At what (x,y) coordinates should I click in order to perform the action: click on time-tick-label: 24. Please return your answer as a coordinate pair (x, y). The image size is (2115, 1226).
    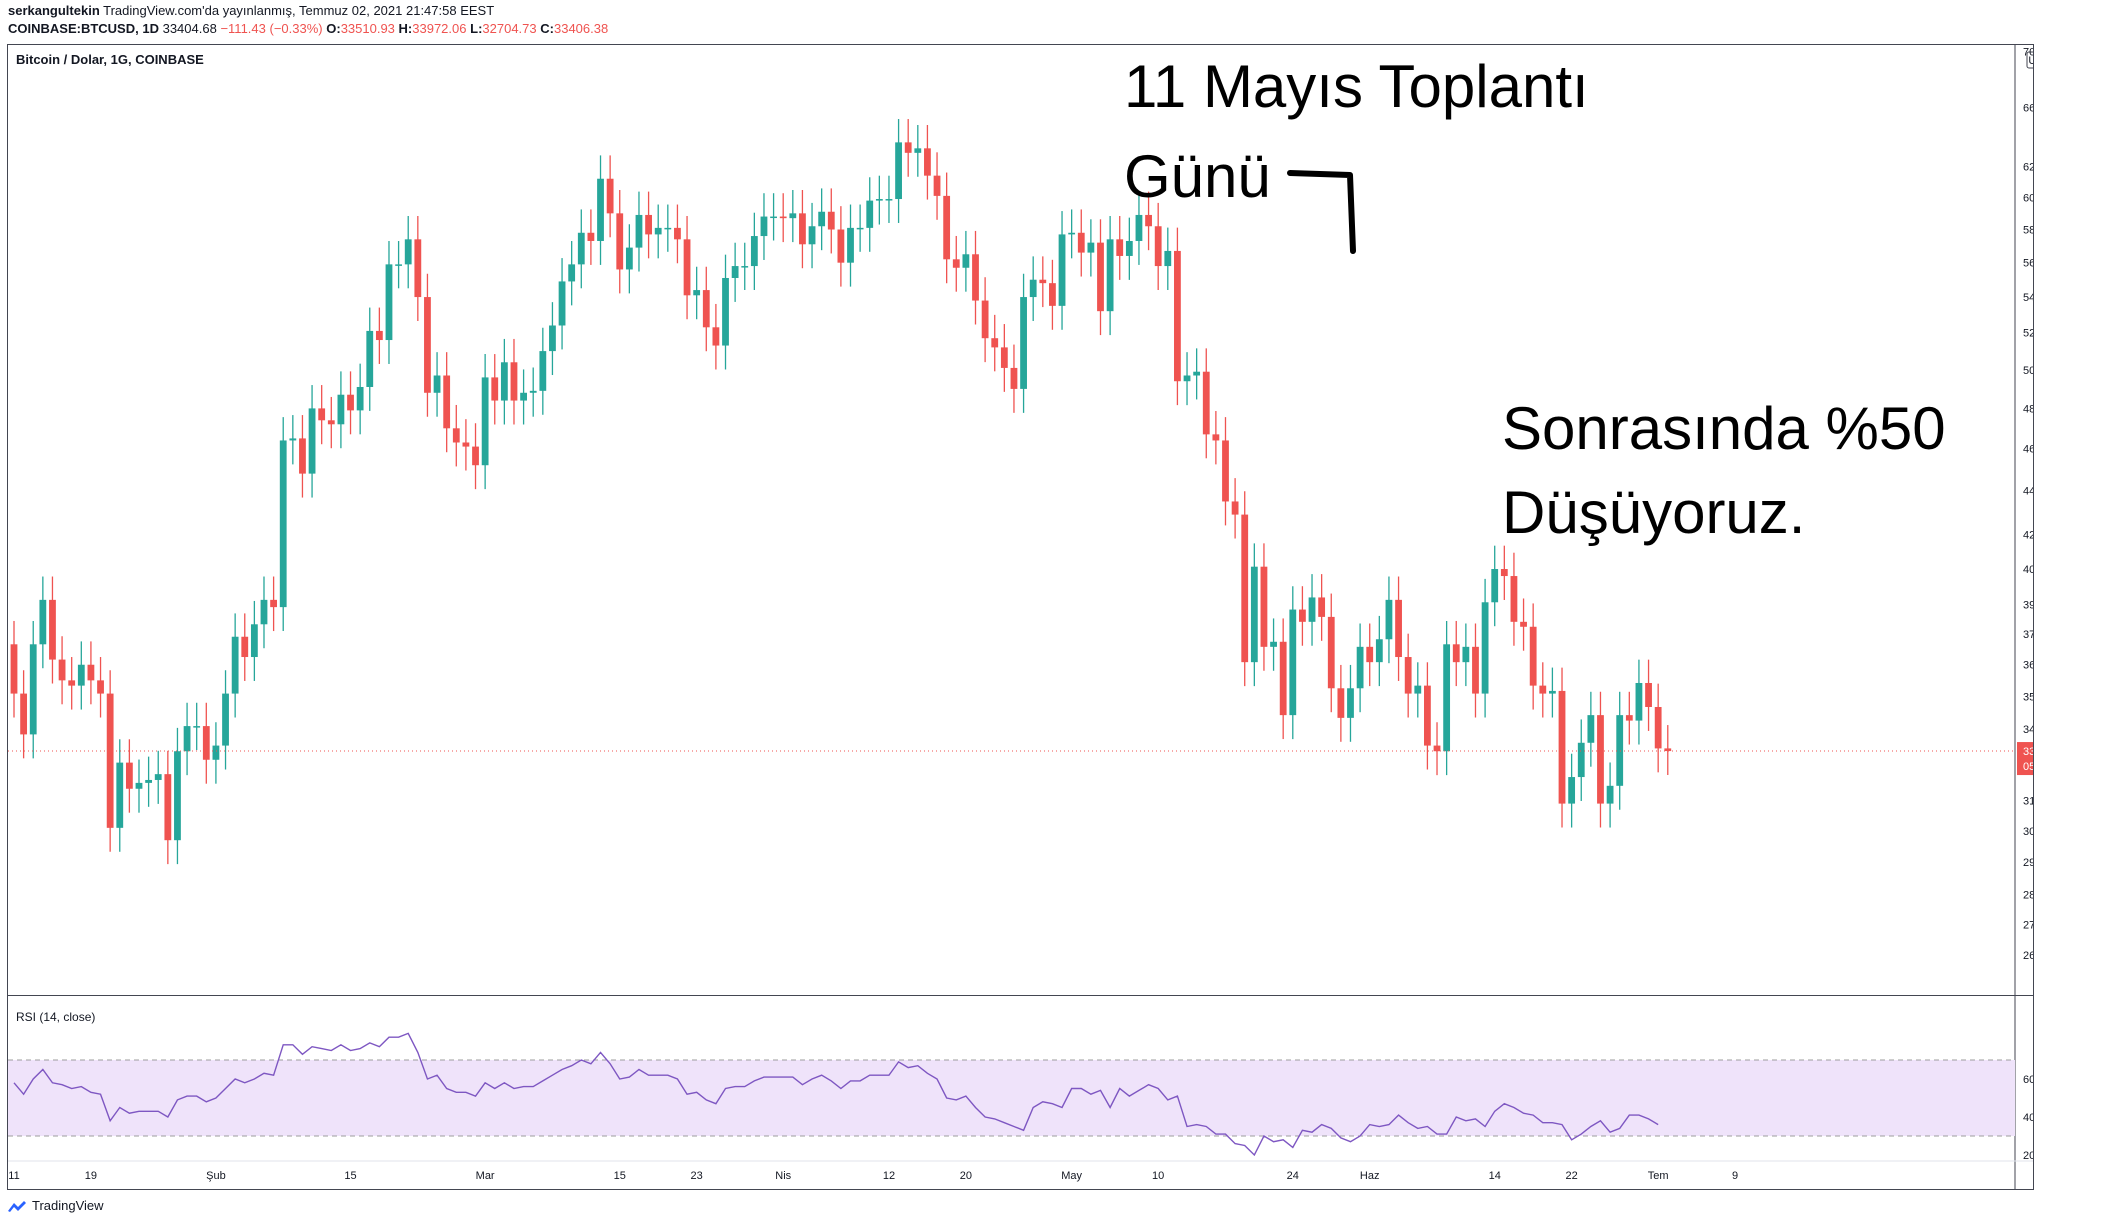
    Looking at the image, I should click on (1293, 1176).